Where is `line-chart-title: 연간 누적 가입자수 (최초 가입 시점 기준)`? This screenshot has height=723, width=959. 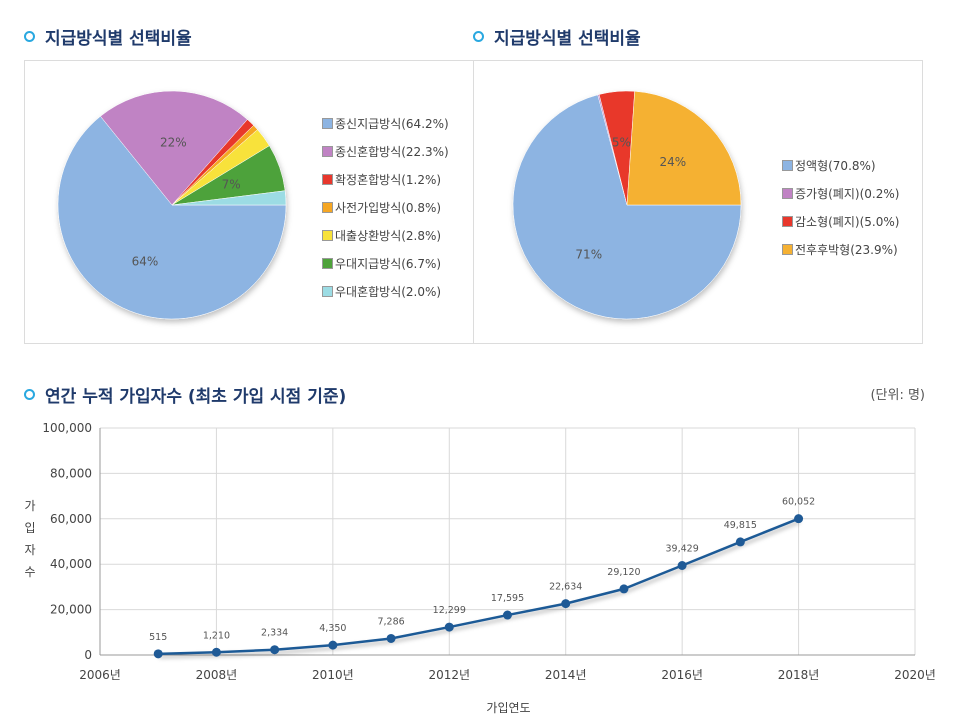 line-chart-title: 연간 누적 가입자수 (최초 가입 시점 기준) is located at coordinates (185, 394).